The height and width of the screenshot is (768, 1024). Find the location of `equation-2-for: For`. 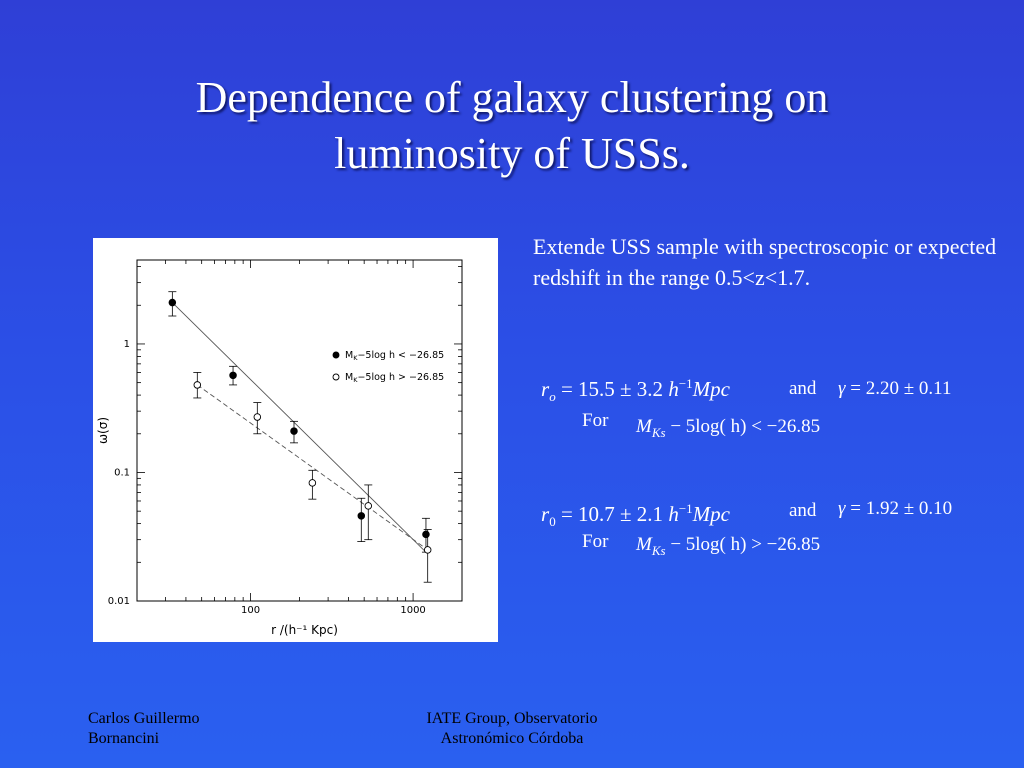

equation-2-for: For is located at coordinates (595, 541).